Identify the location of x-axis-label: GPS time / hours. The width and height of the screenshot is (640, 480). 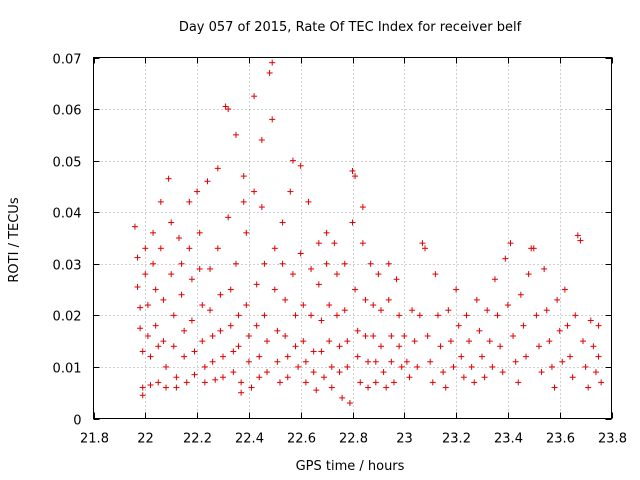
(350, 466).